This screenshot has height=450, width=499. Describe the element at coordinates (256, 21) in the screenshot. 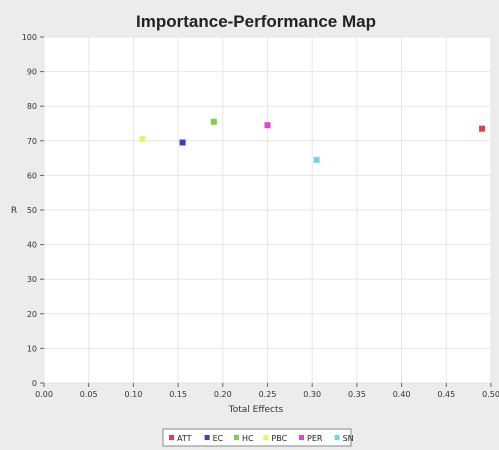

I see `chart-title: Importance-Performance Map` at that location.